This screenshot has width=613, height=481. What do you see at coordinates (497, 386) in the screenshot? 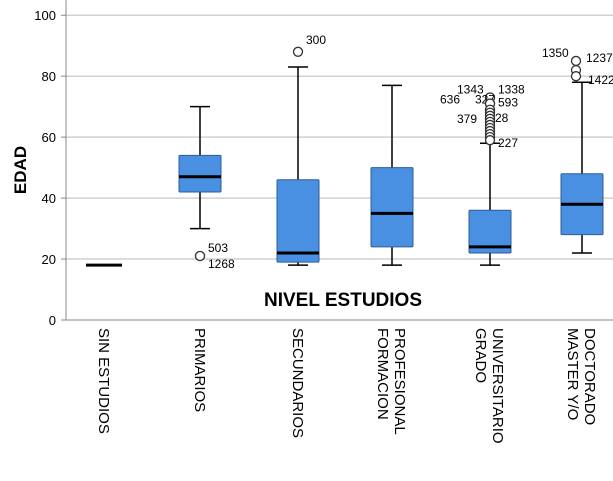
I see `category-label: UNIVERSITARIO` at bounding box center [497, 386].